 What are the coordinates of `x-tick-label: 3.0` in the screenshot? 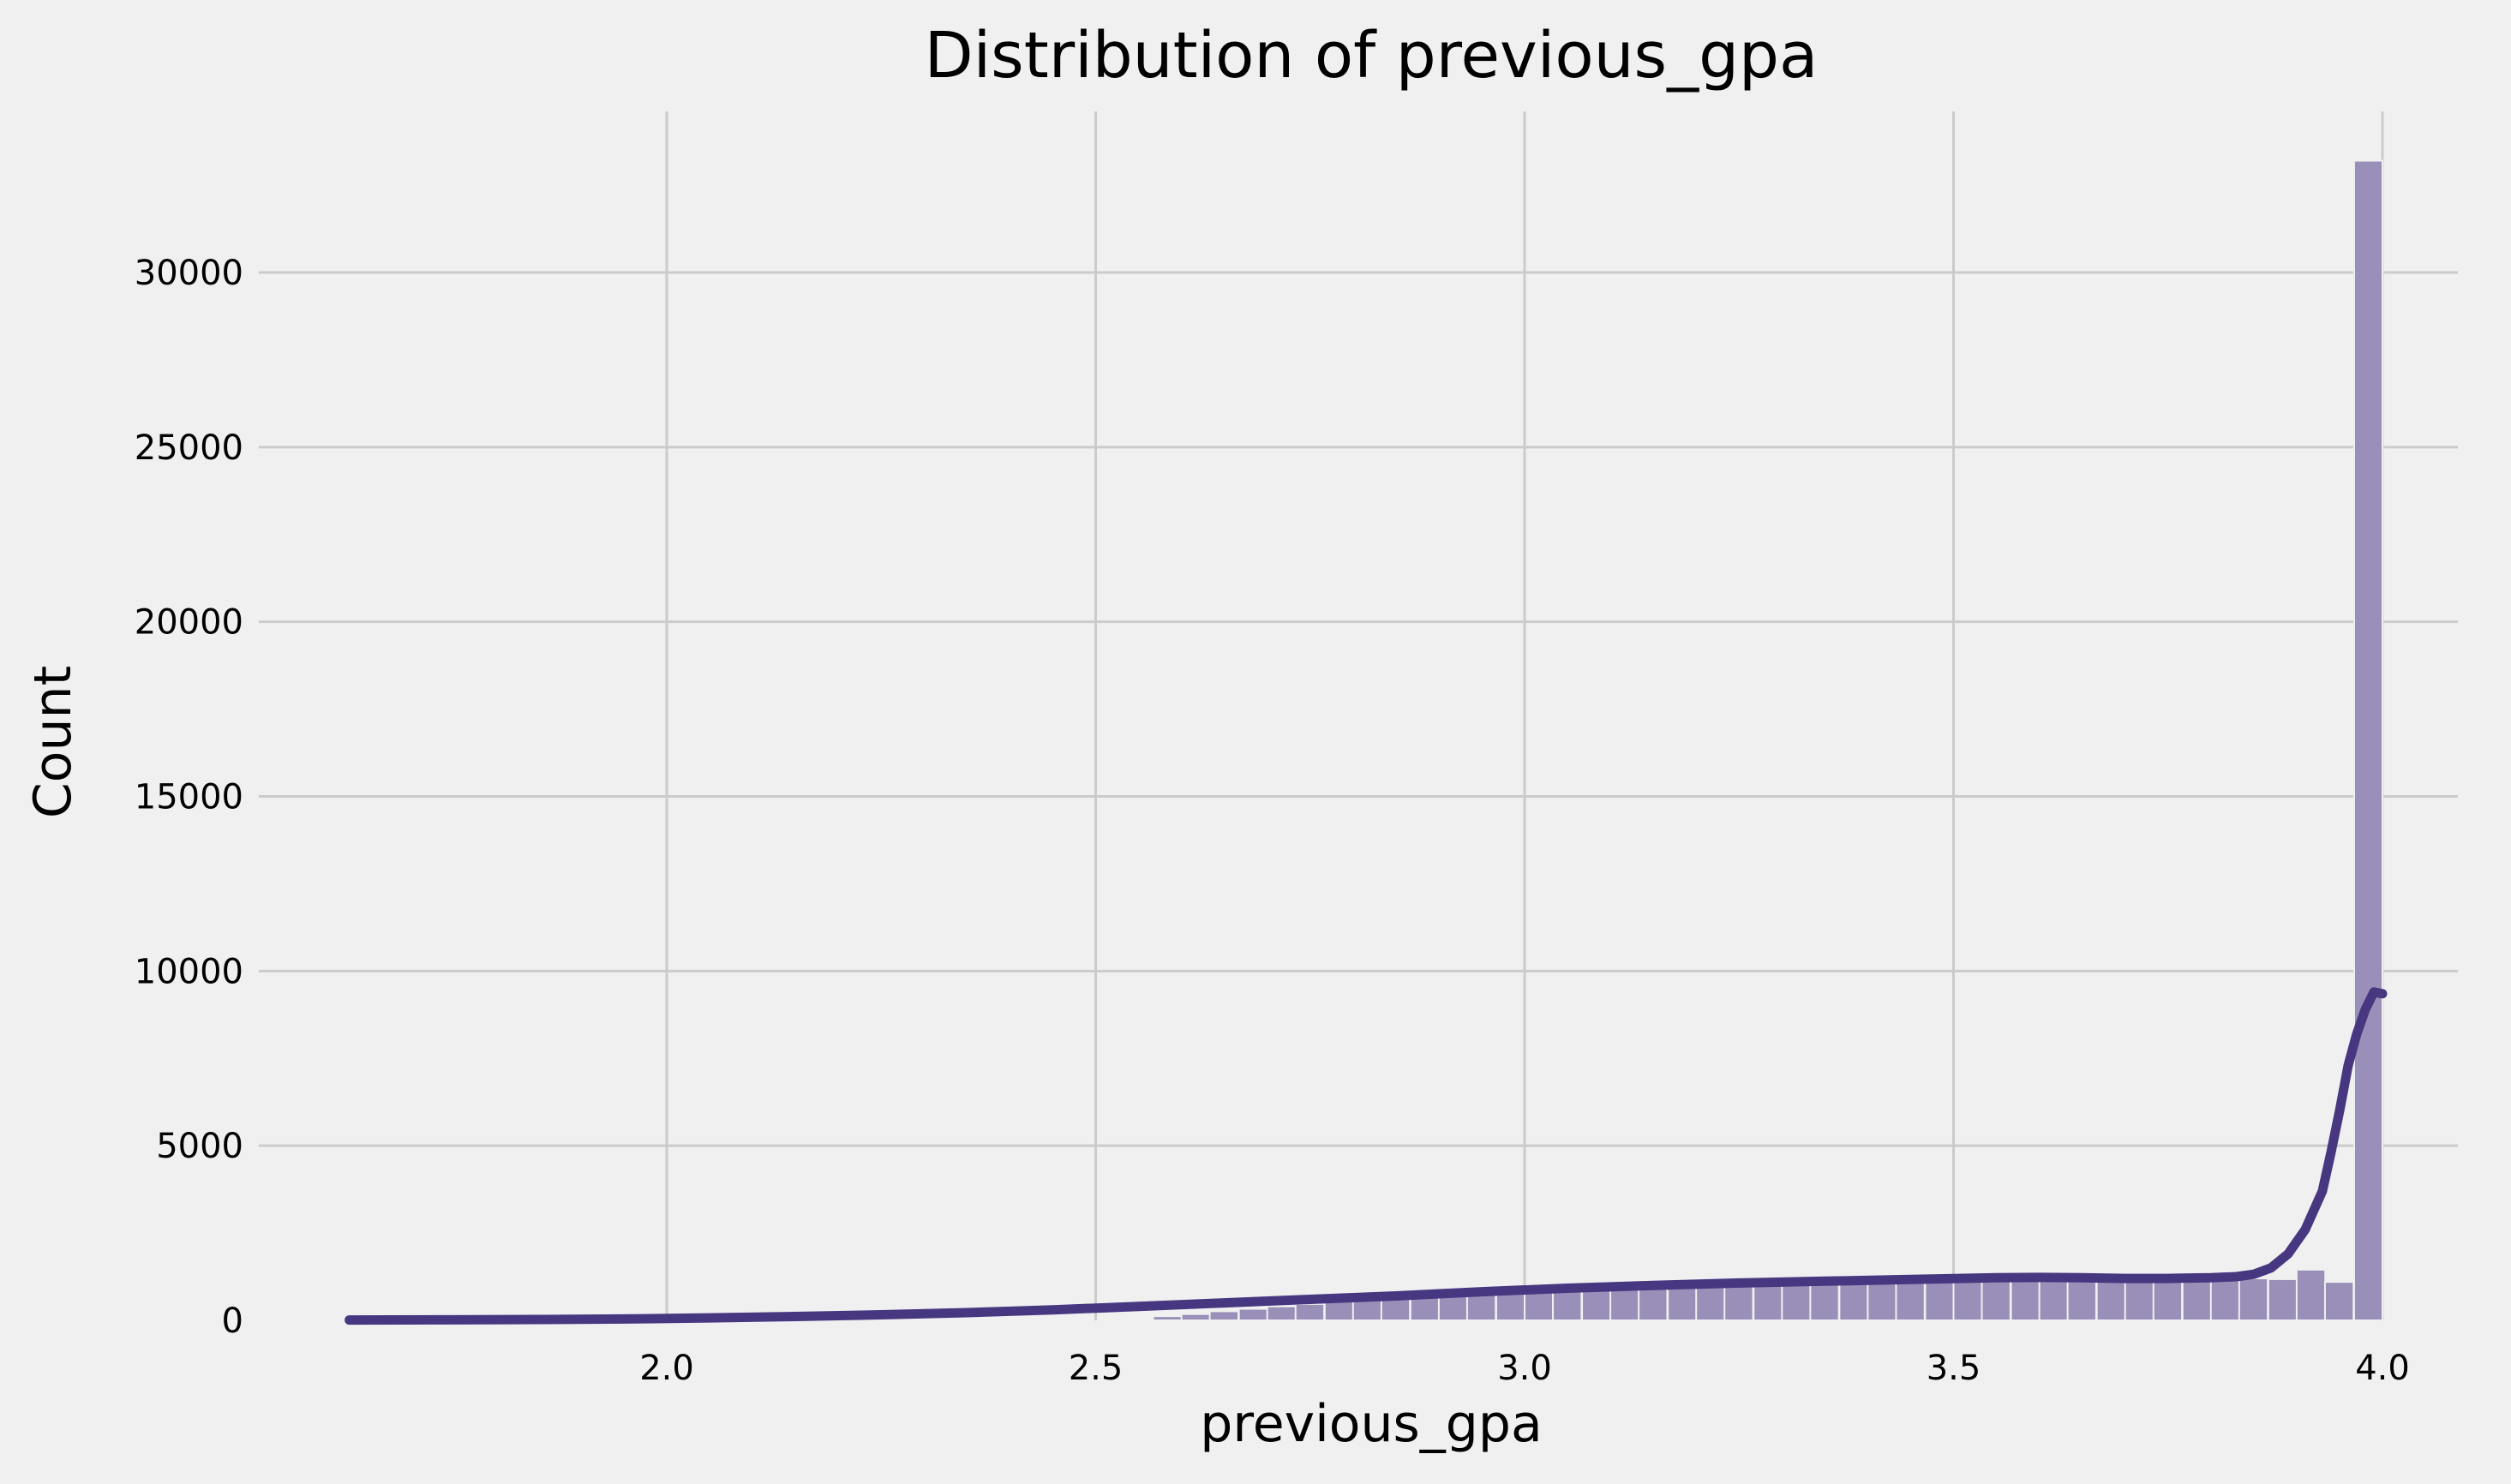 It's located at (1524, 1369).